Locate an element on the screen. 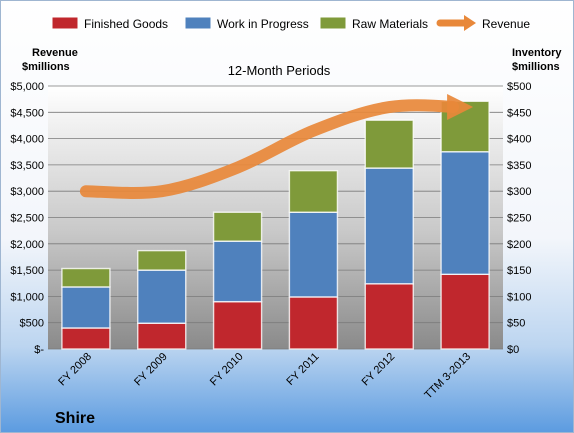 This screenshot has height=433, width=574. right-axis-title-line2: $millions is located at coordinates (536, 67).